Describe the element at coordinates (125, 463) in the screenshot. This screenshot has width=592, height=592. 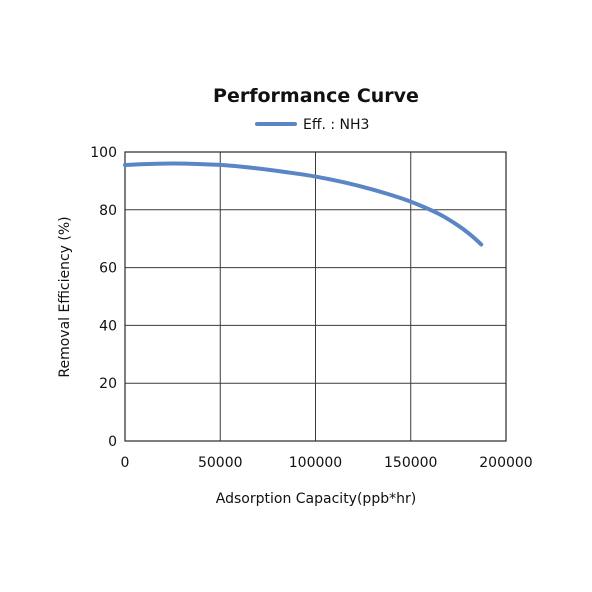
I see `x-tick-label-0: 0` at that location.